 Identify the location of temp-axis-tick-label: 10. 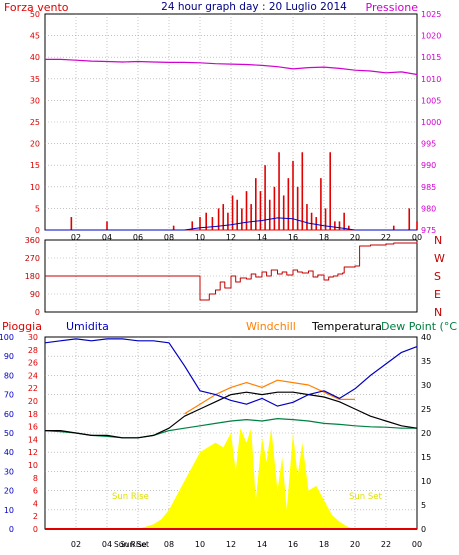
(426, 481).